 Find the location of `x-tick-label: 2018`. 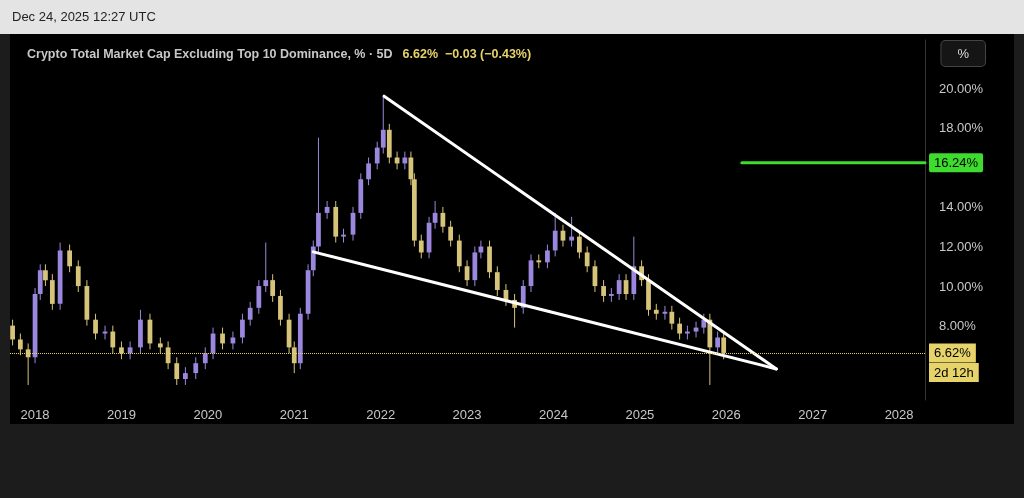

x-tick-label: 2018 is located at coordinates (35, 414).